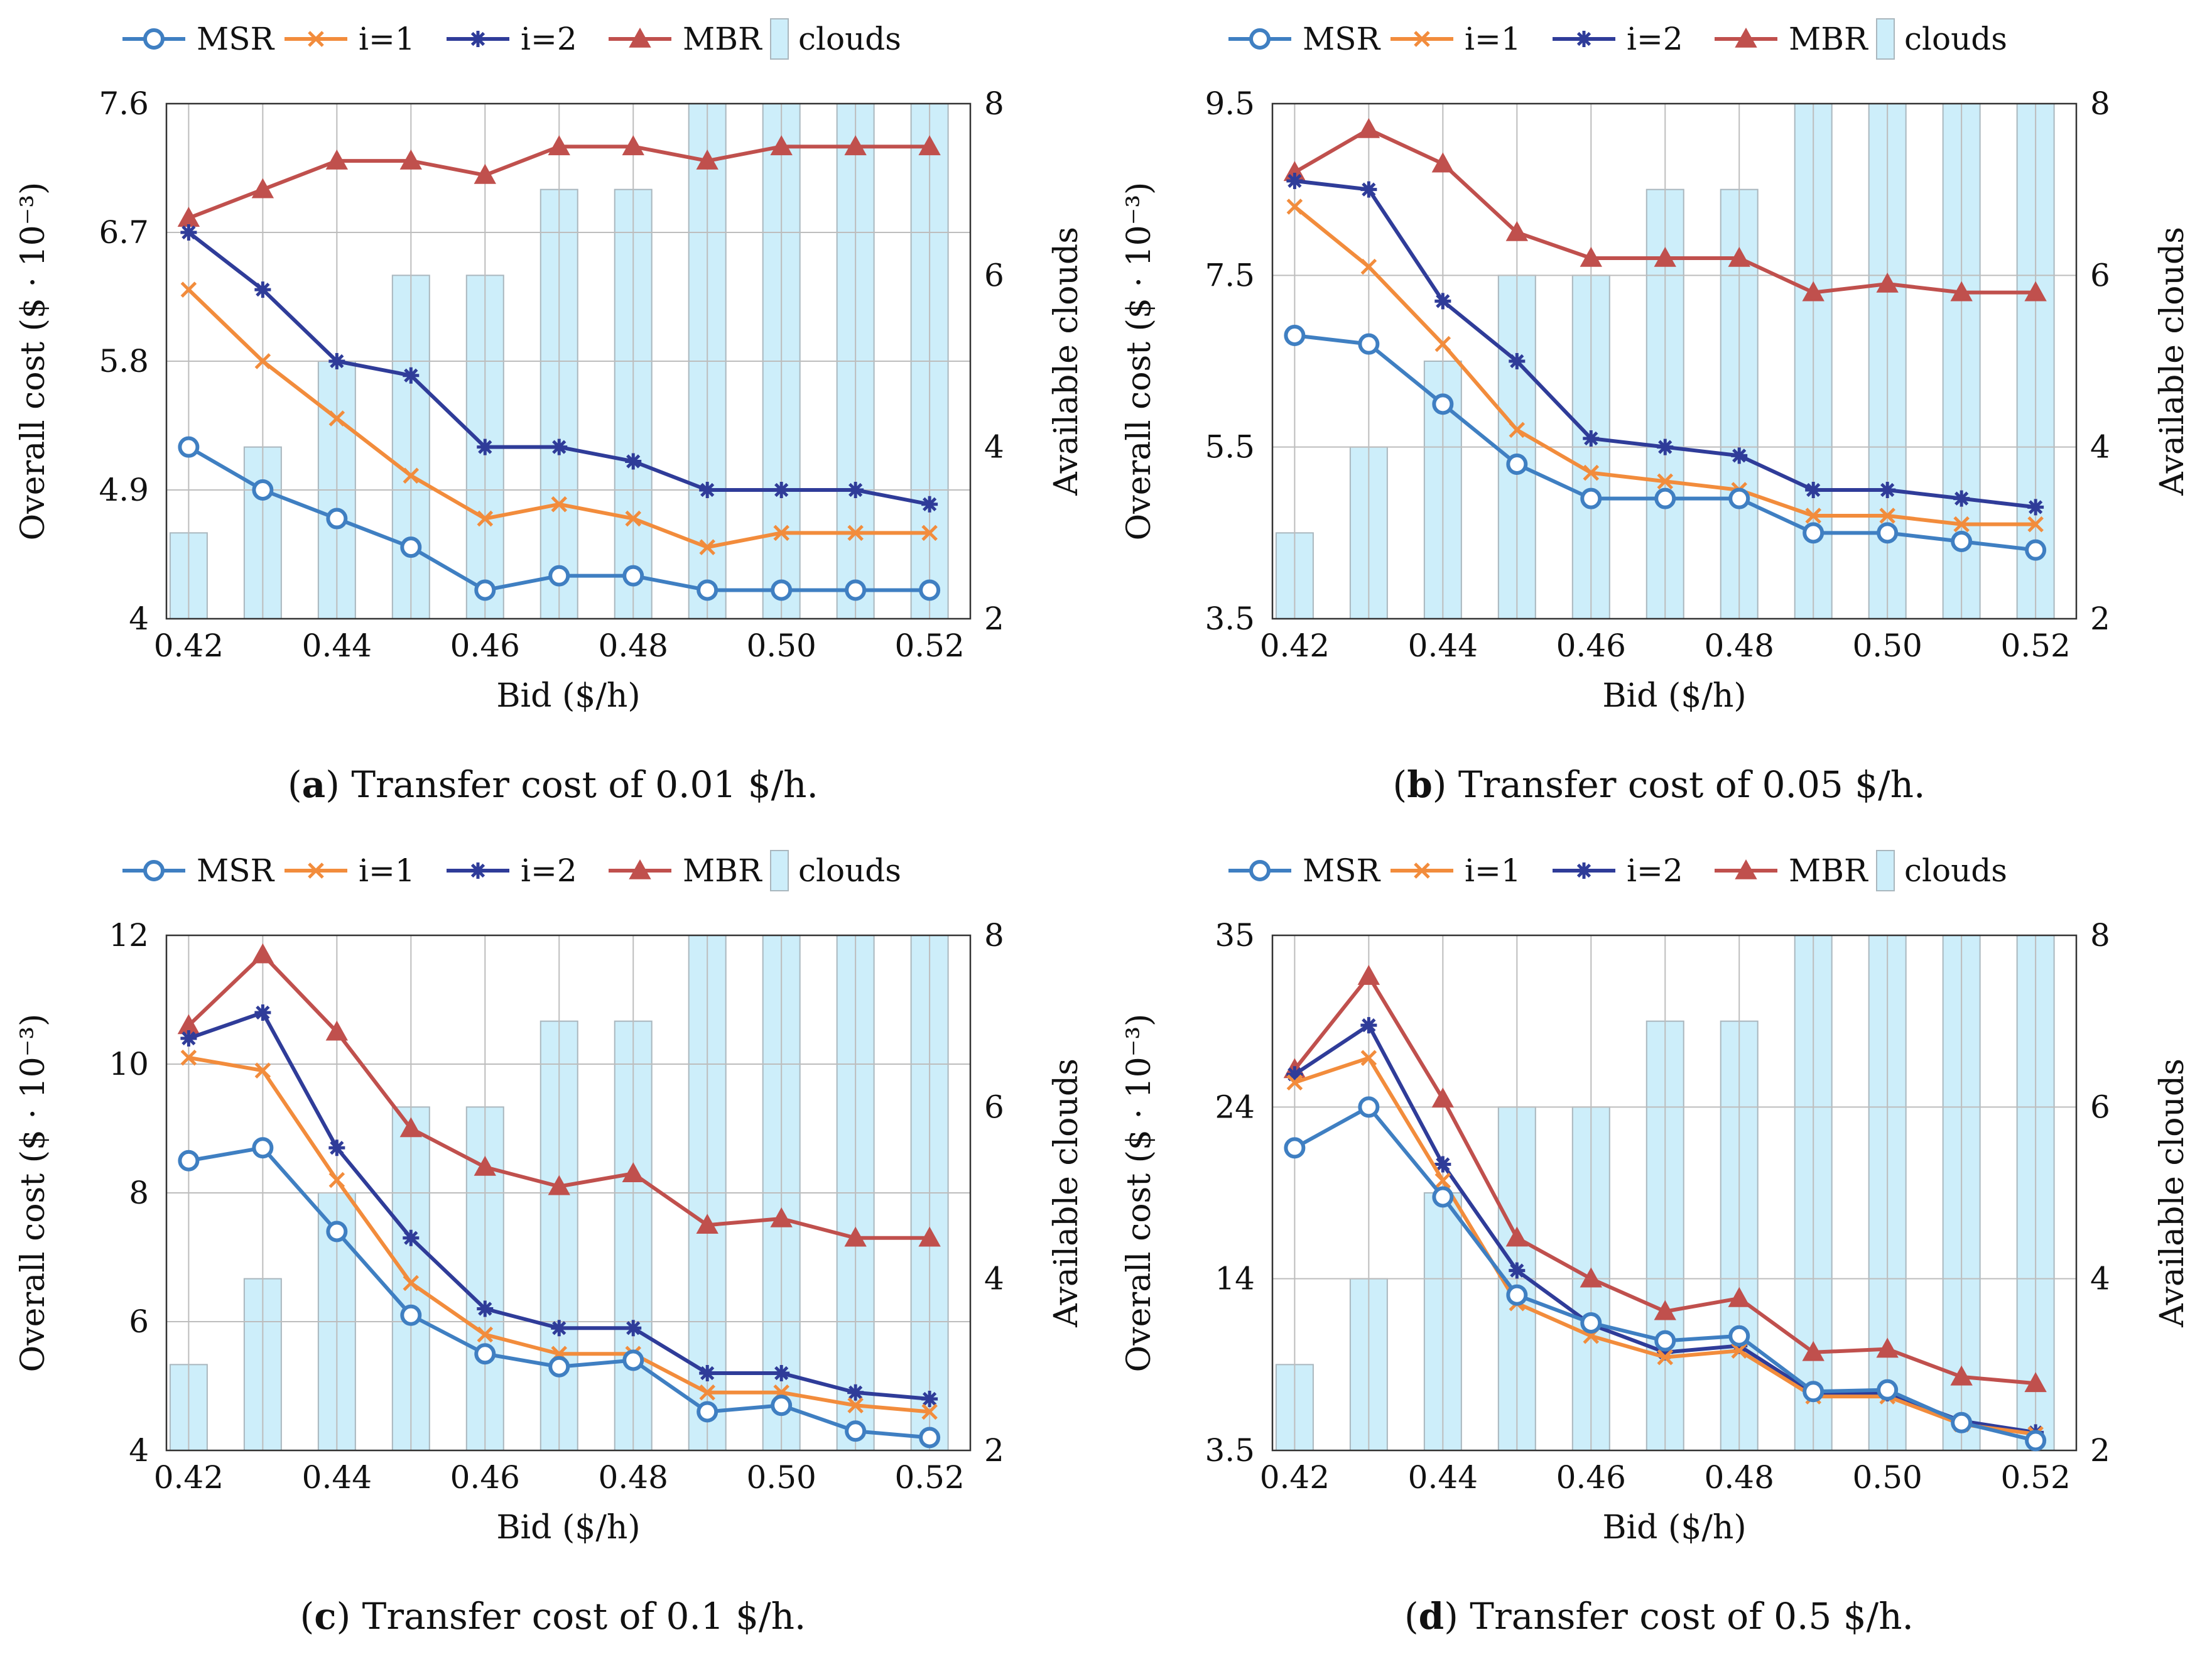 The height and width of the screenshot is (1664, 2212). I want to click on y-ticks: 4 4.9 5.8 6.7 7.6, so click(124, 361).